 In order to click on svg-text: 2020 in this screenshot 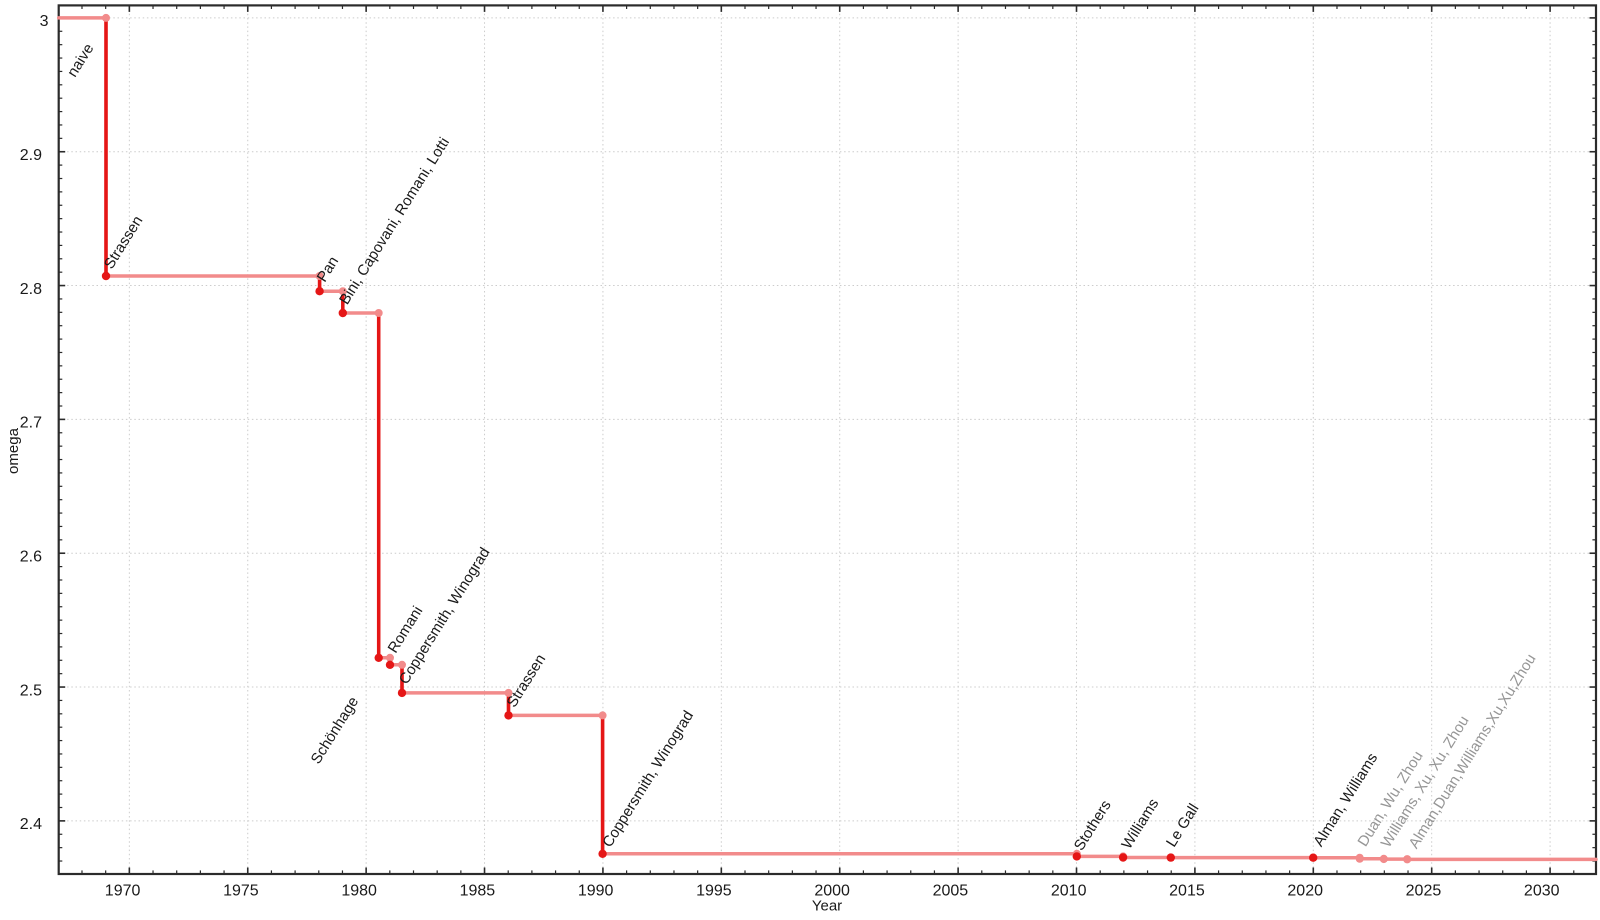, I will do `click(1305, 891)`.